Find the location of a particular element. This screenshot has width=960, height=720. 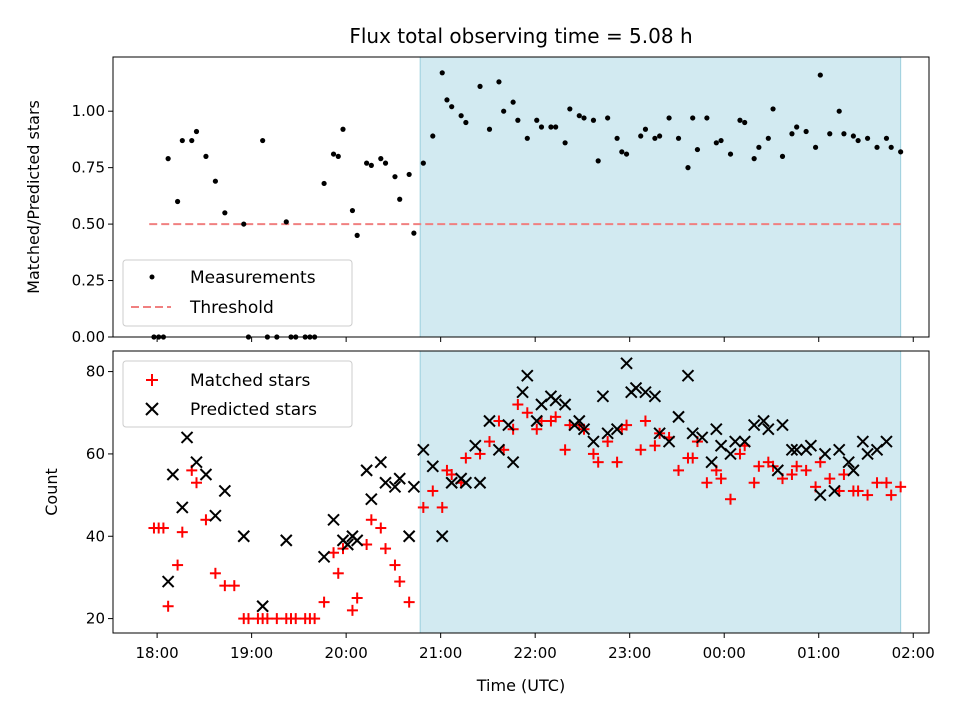

bottom-ytick-label: 40 is located at coordinates (95, 536).